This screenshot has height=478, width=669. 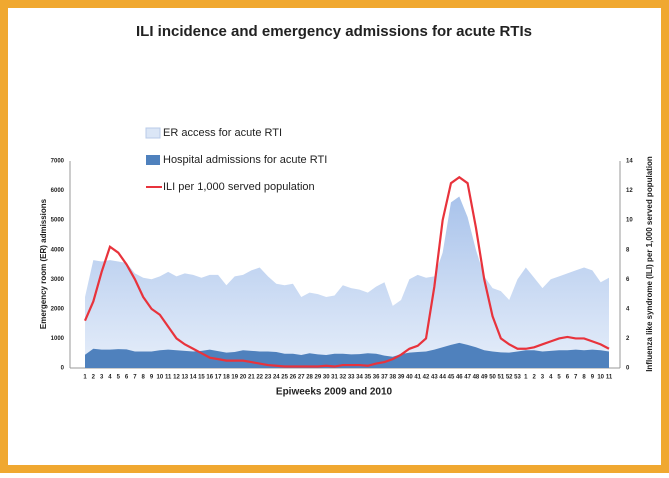 I want to click on x-tick-label: 28, so click(x=309, y=378).